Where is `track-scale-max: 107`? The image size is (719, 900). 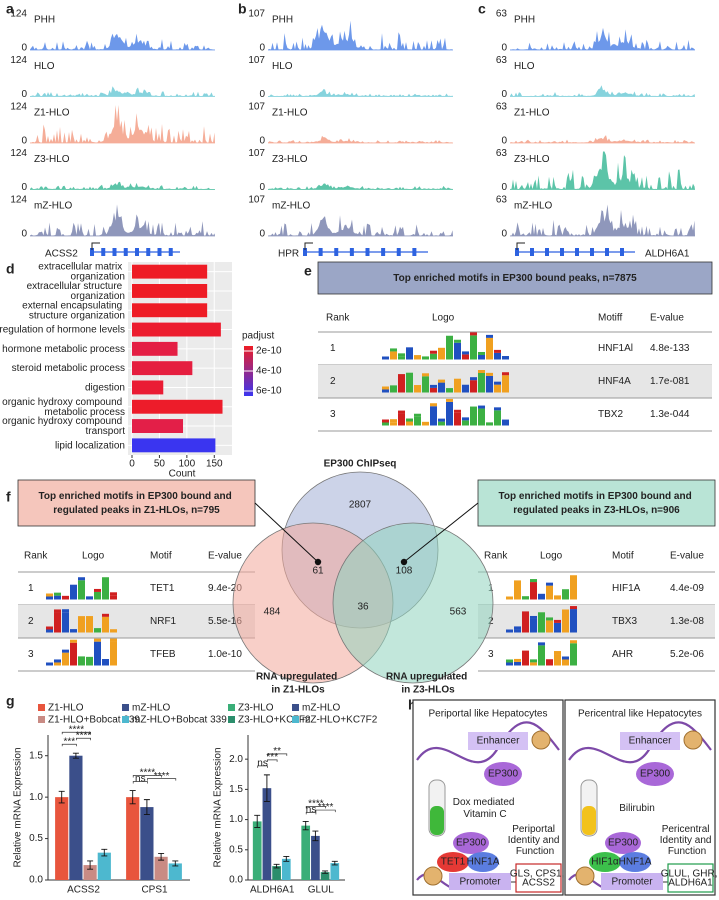
track-scale-max: 107 is located at coordinates (256, 153).